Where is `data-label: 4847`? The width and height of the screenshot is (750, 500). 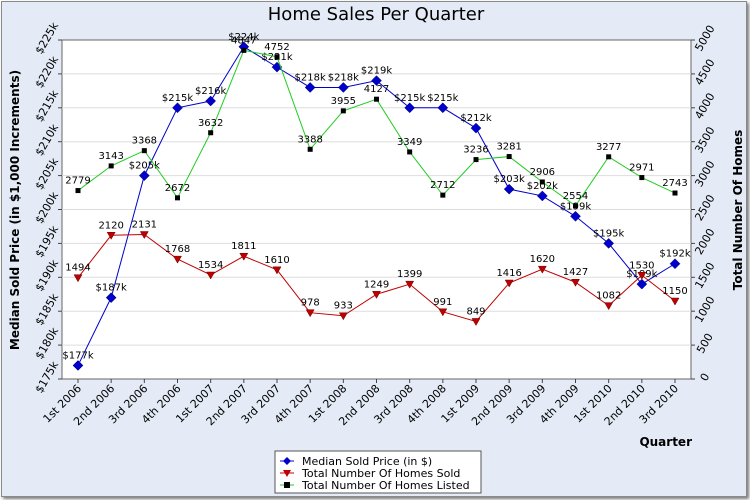
data-label: 4847 is located at coordinates (243, 40).